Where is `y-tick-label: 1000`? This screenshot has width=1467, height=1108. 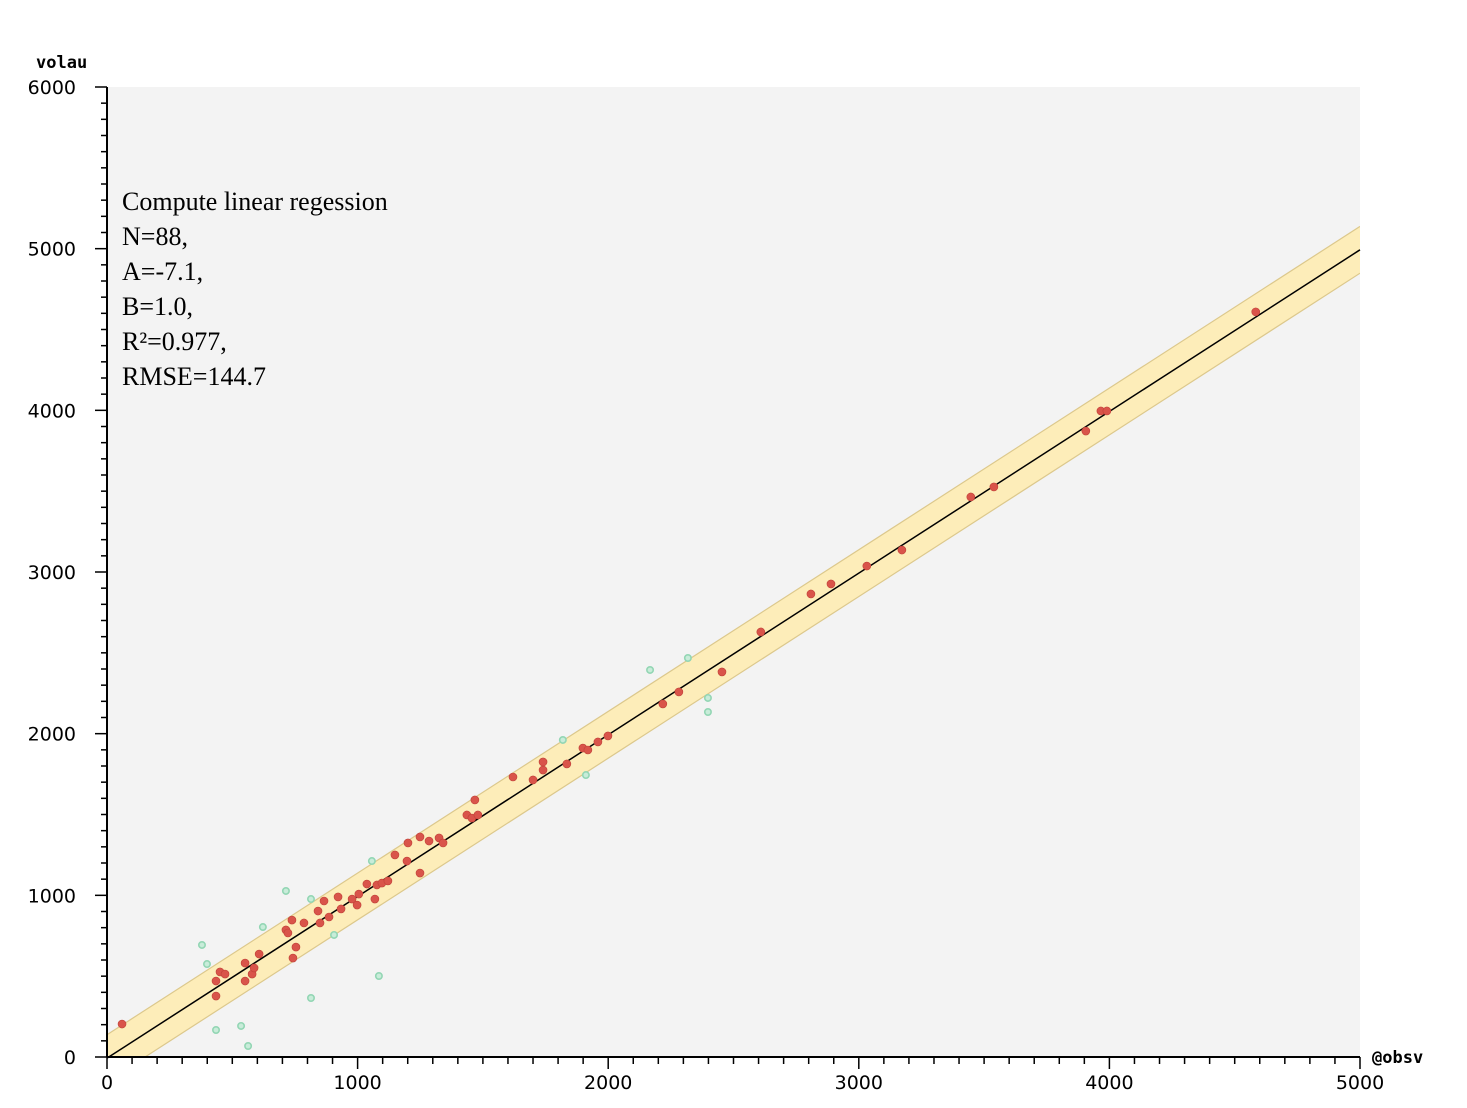
y-tick-label: 1000 is located at coordinates (52, 896).